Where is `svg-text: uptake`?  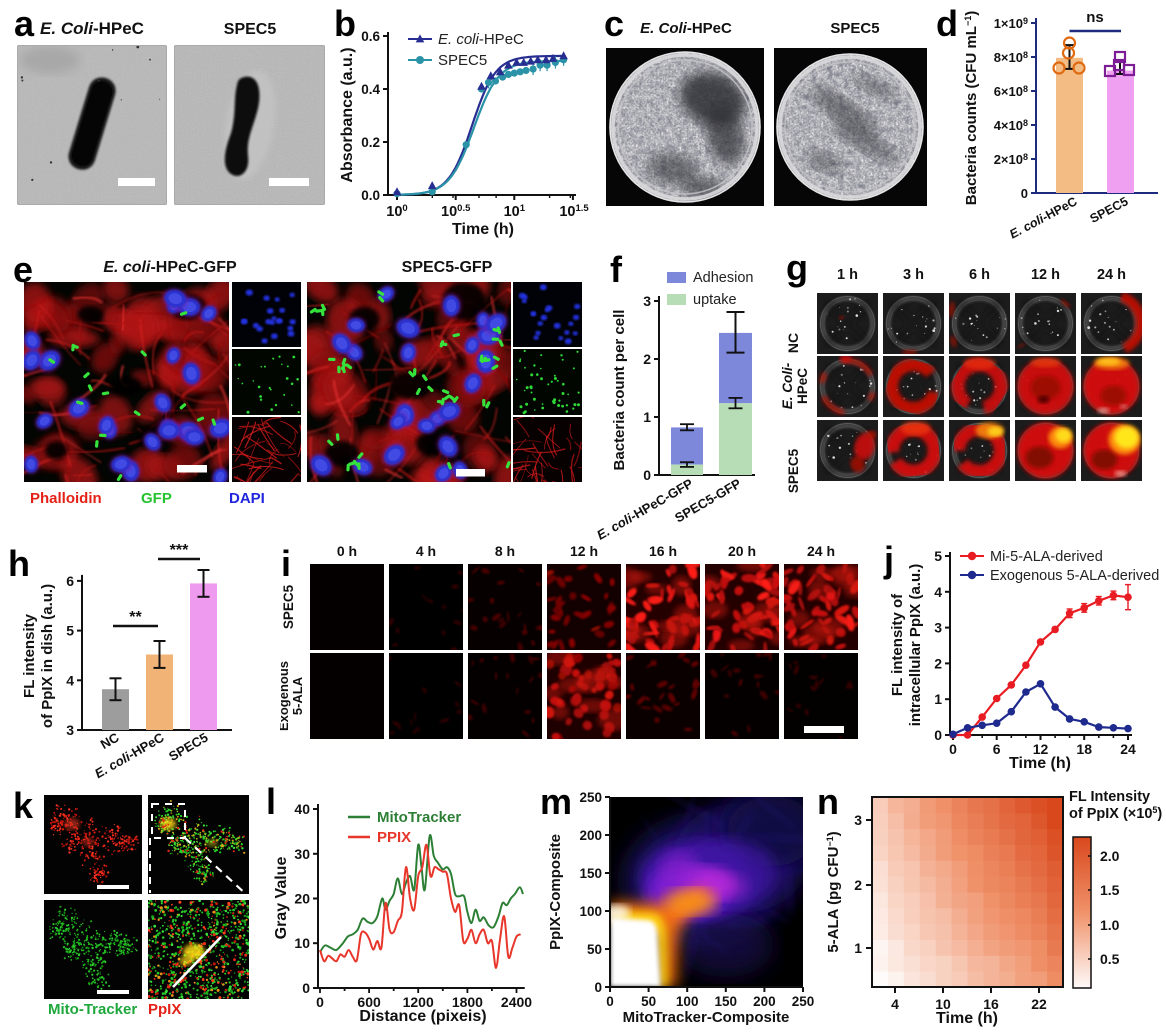 svg-text: uptake is located at coordinates (715, 300).